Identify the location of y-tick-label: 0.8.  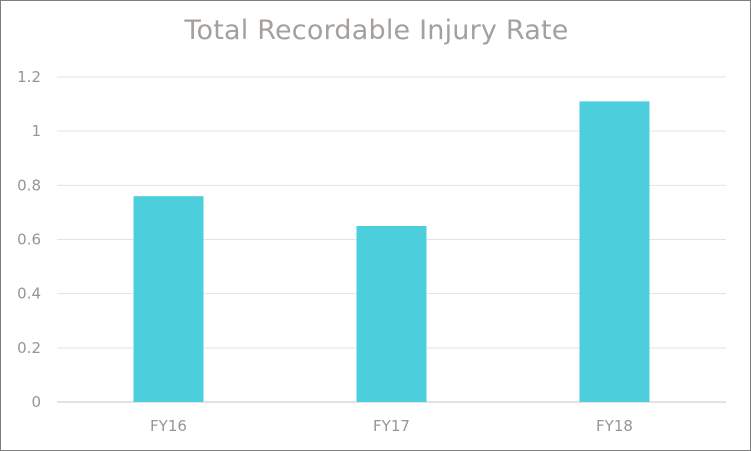
(29, 185).